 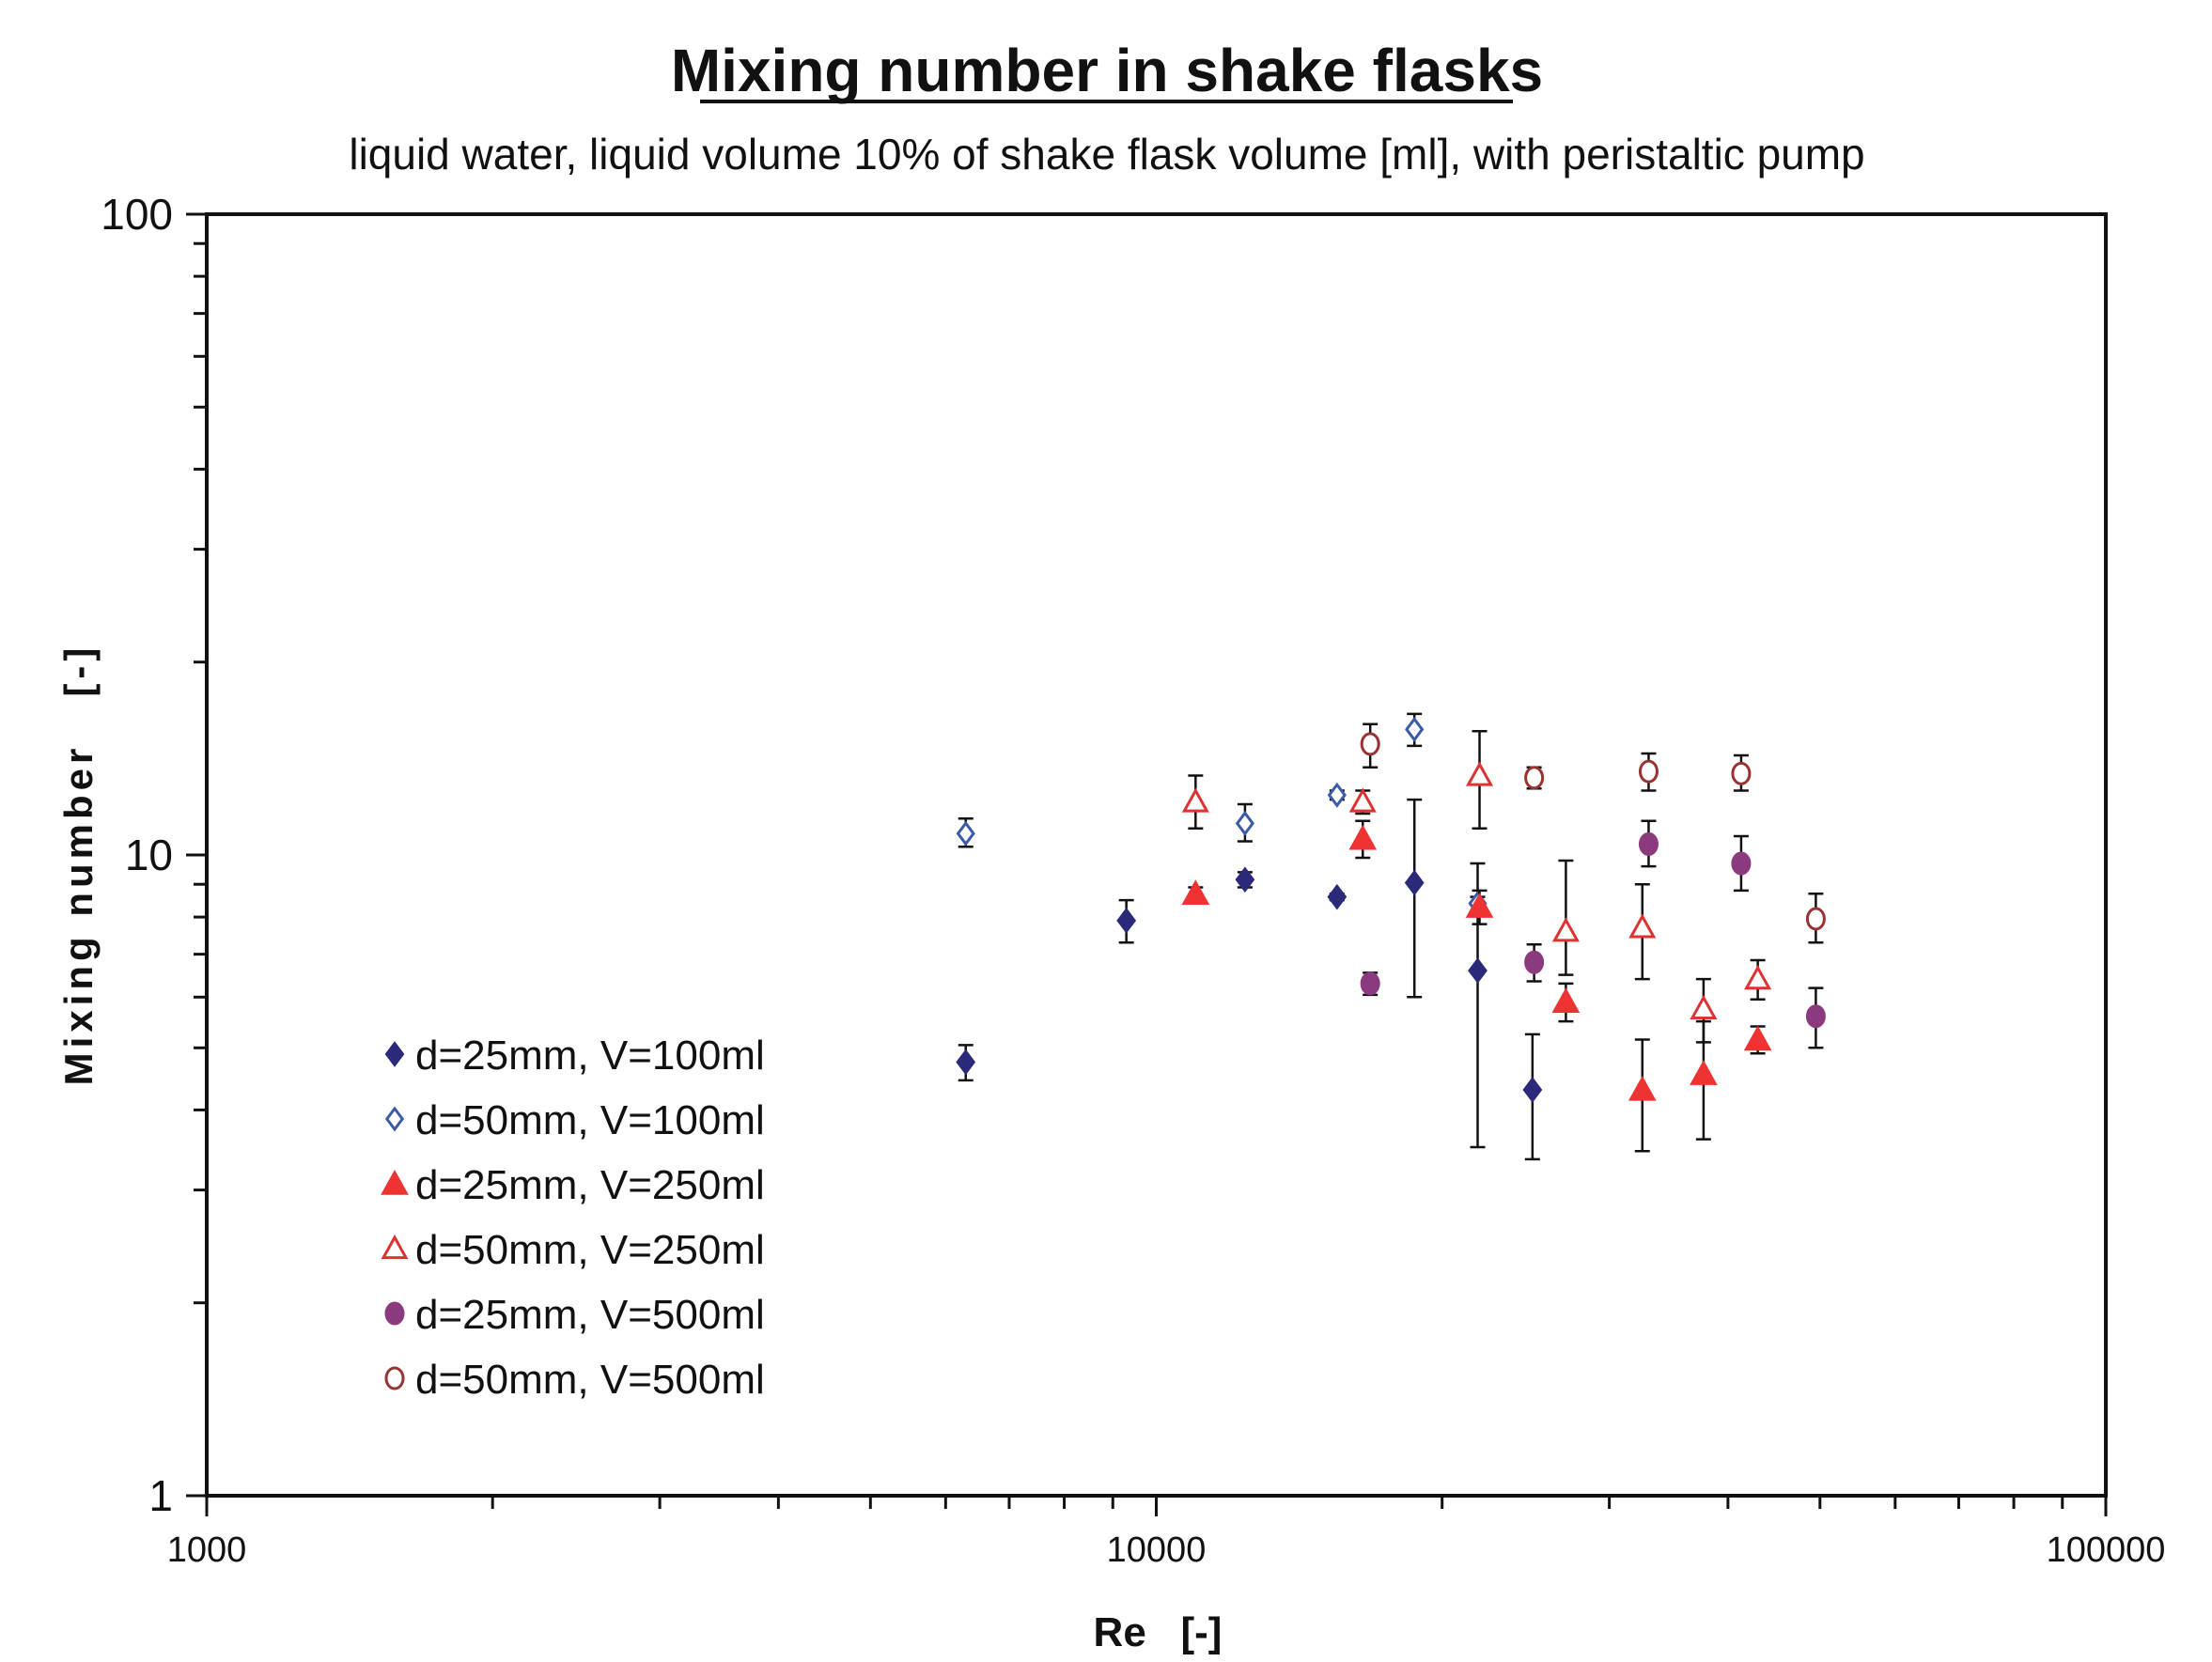 I want to click on x-tick-label: 1000, so click(x=207, y=1550).